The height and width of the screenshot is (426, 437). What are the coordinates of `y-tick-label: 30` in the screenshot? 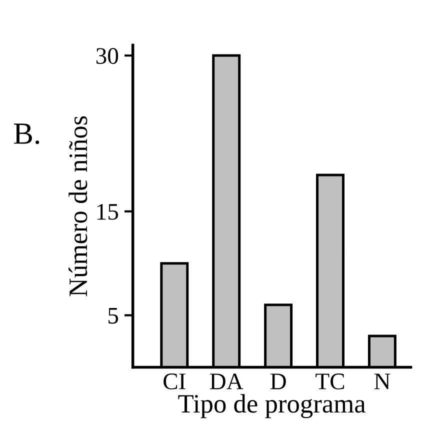 It's located at (107, 56).